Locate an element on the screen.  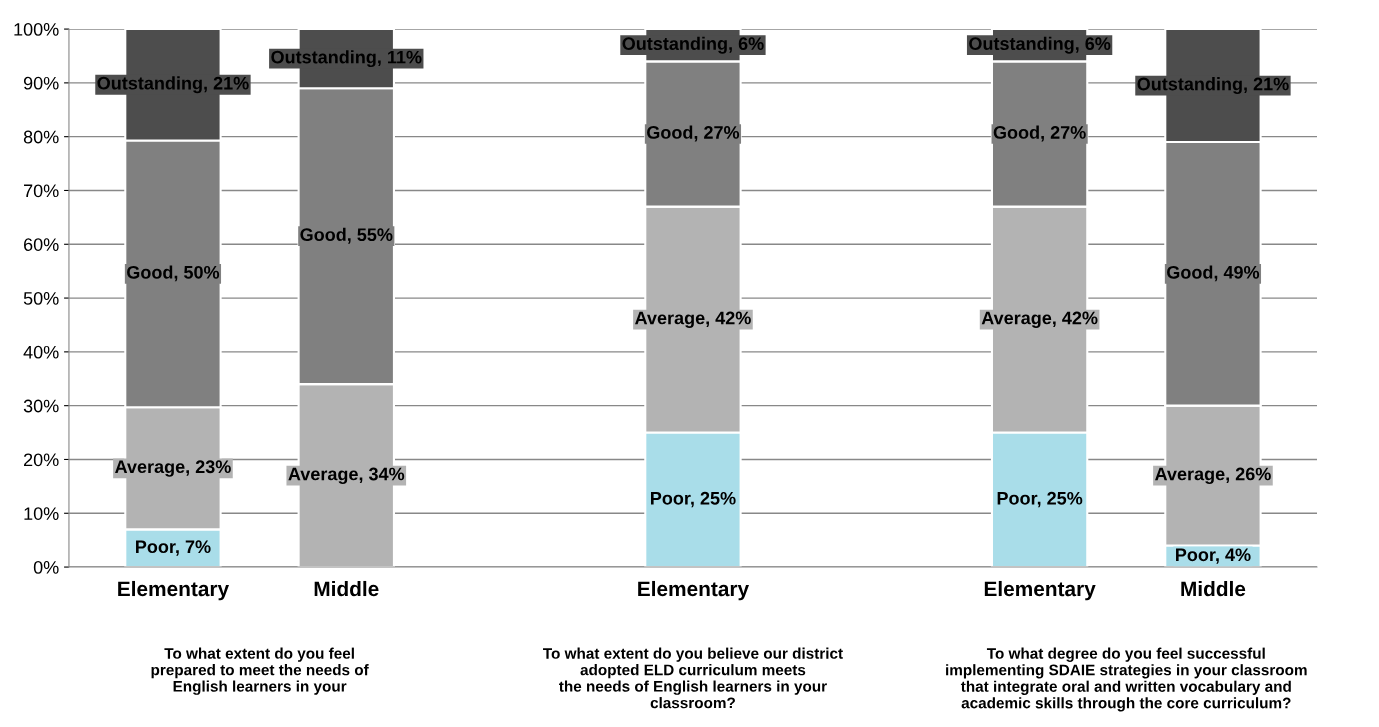
y-tick-label: 10% is located at coordinates (41, 513).